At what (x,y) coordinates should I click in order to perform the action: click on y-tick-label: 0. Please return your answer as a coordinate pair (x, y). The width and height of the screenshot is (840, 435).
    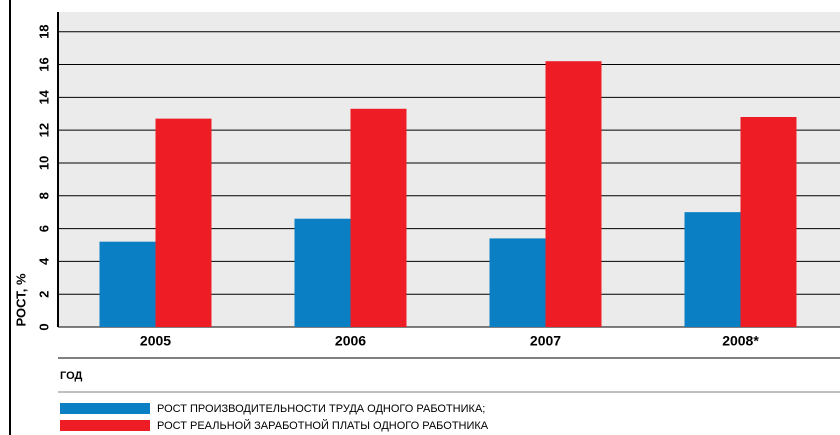
    Looking at the image, I should click on (43, 326).